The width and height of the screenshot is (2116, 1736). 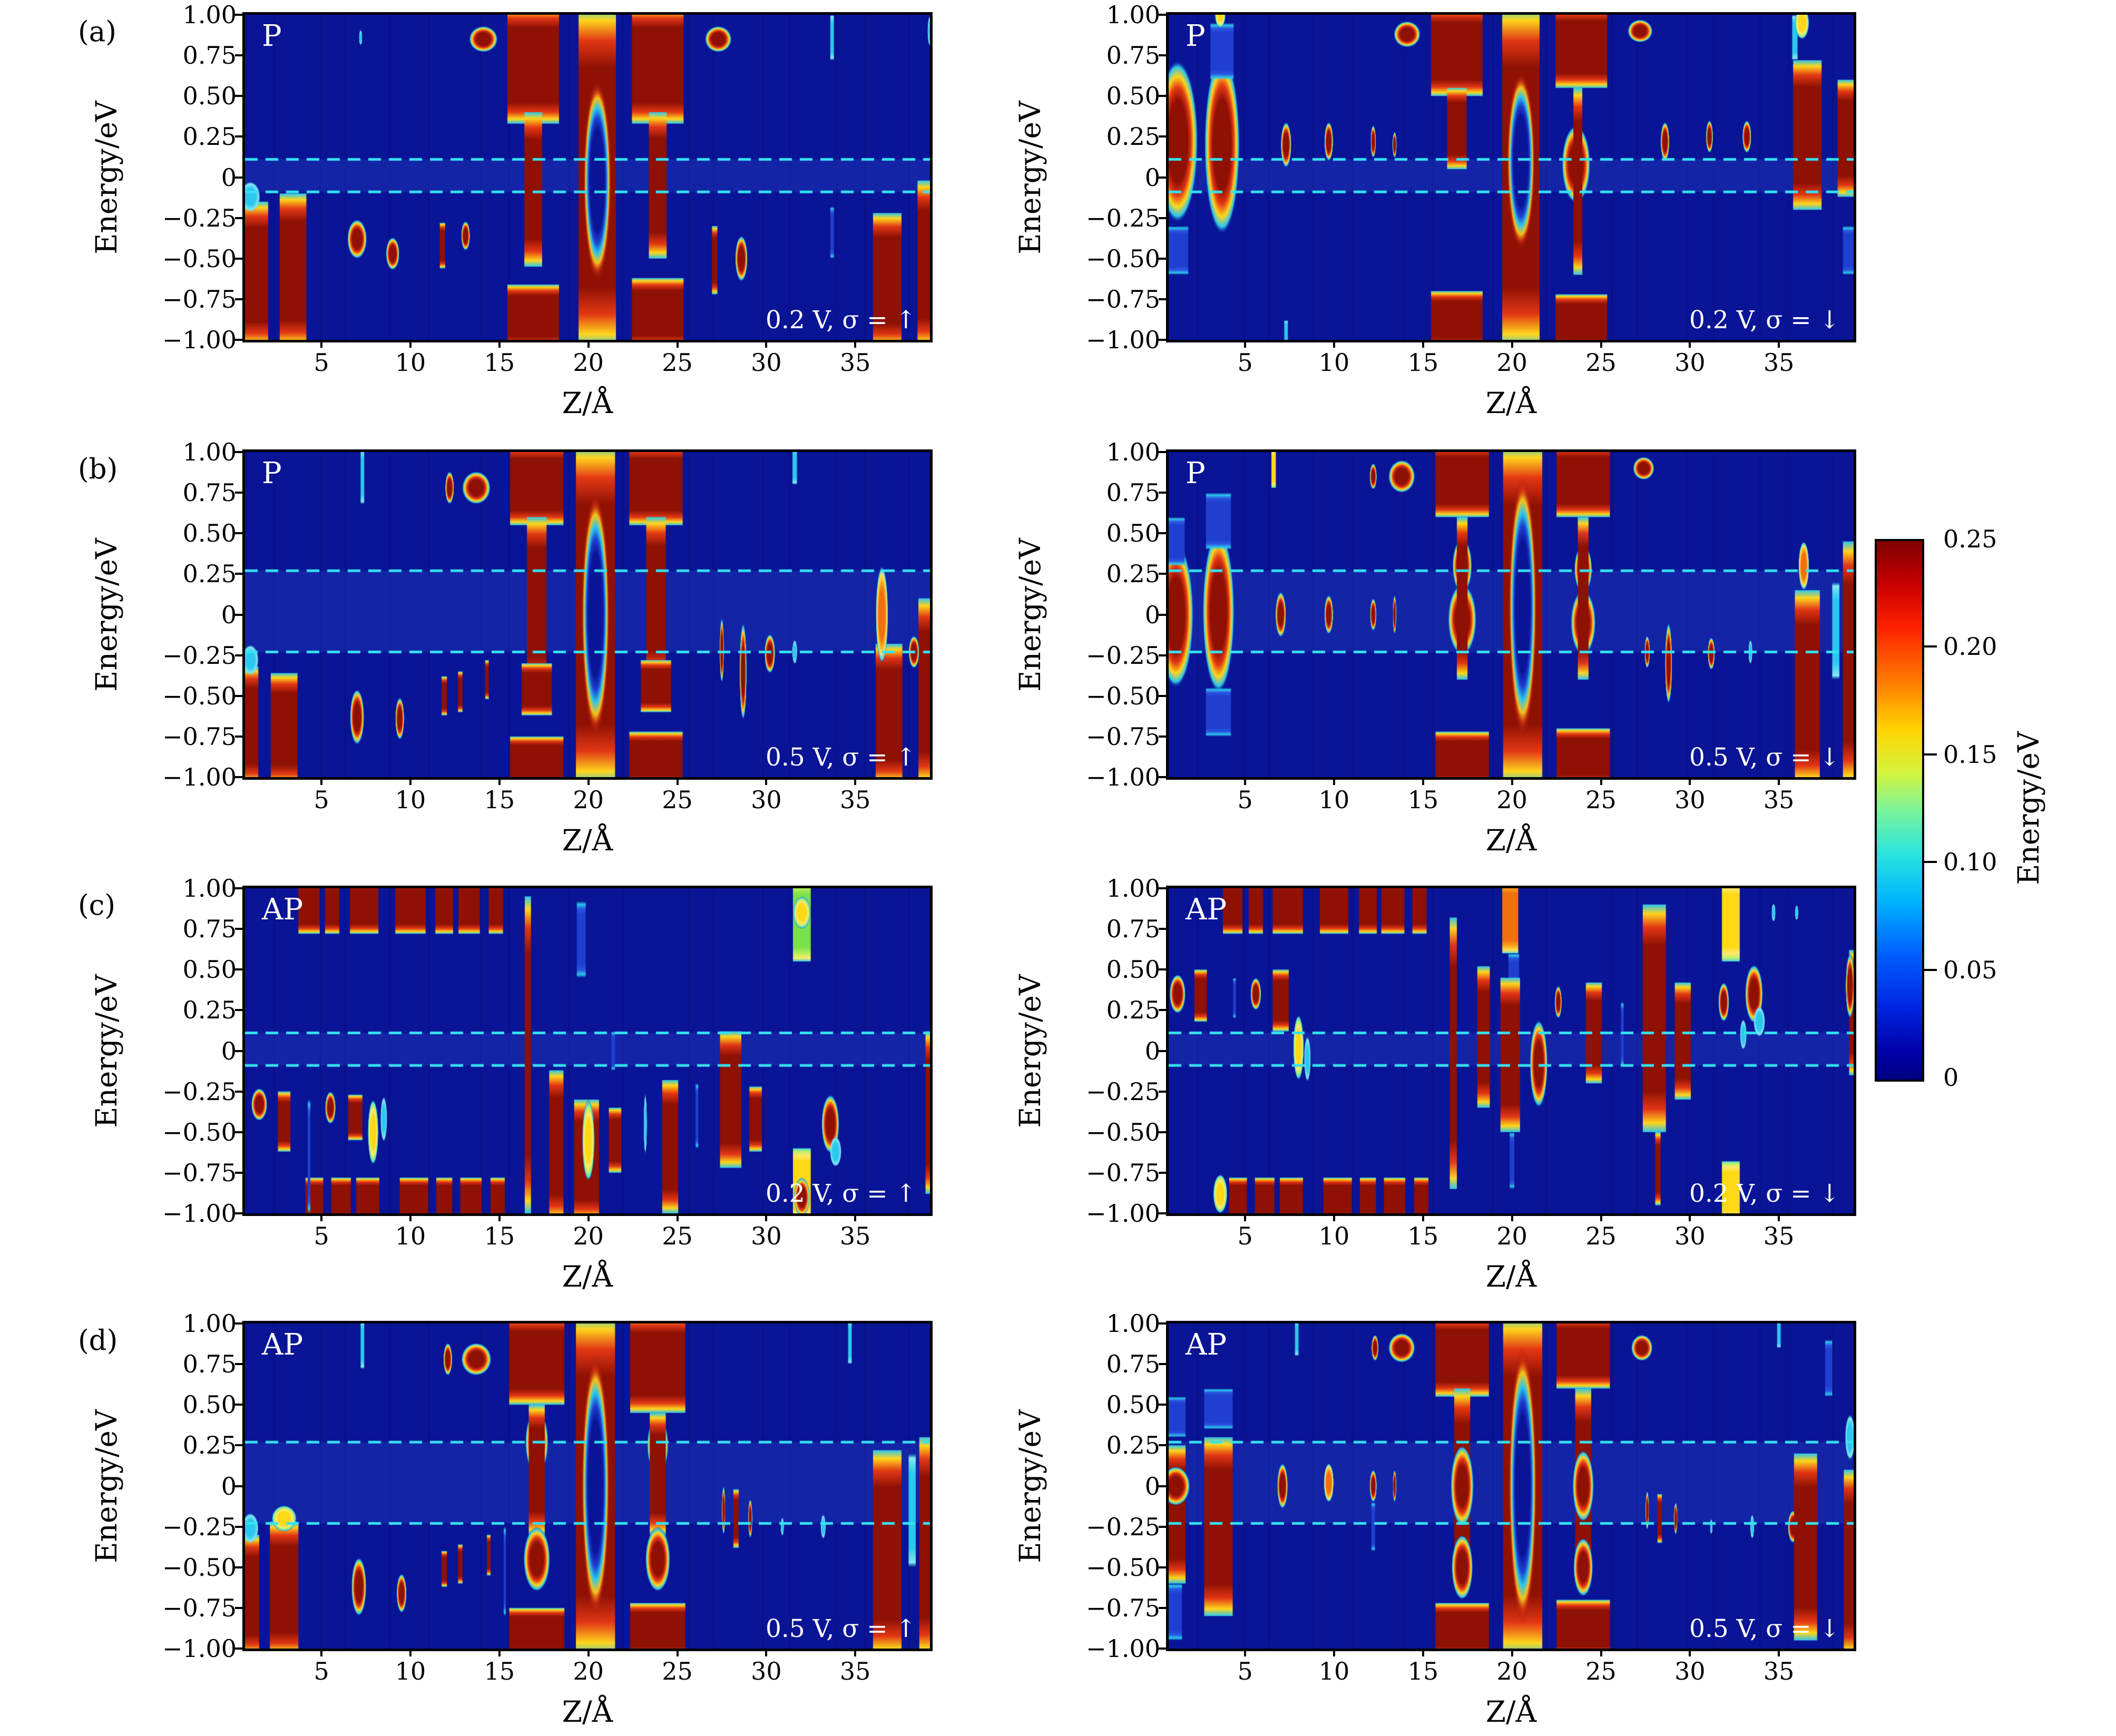 I want to click on y-tick-label: 0.50, so click(x=1133, y=96).